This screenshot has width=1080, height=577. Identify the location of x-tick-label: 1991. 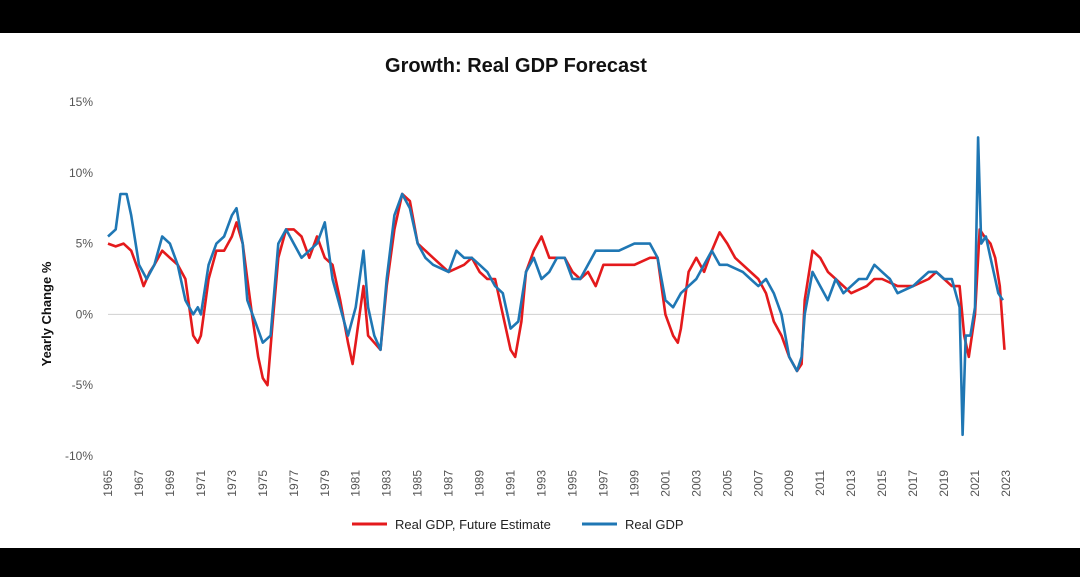
(511, 483).